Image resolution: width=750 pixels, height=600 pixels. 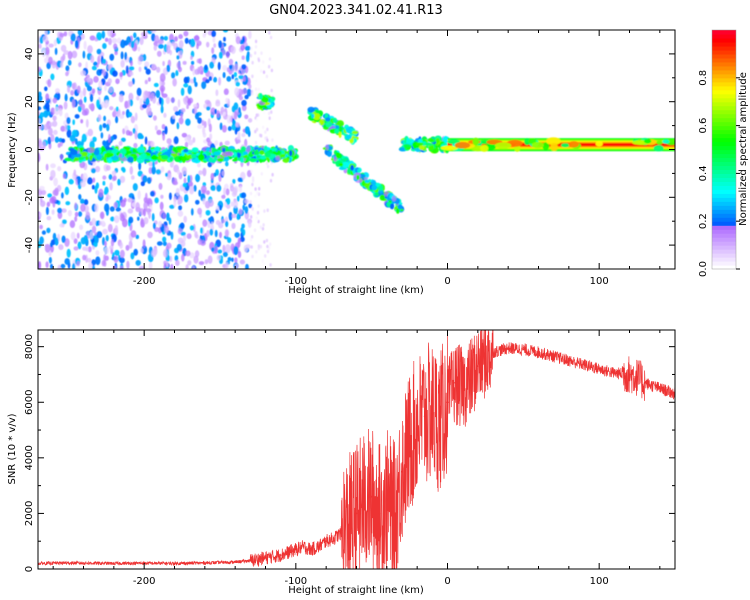 I want to click on snr-ylabel: SNR (10 * v/v), so click(x=12, y=448).